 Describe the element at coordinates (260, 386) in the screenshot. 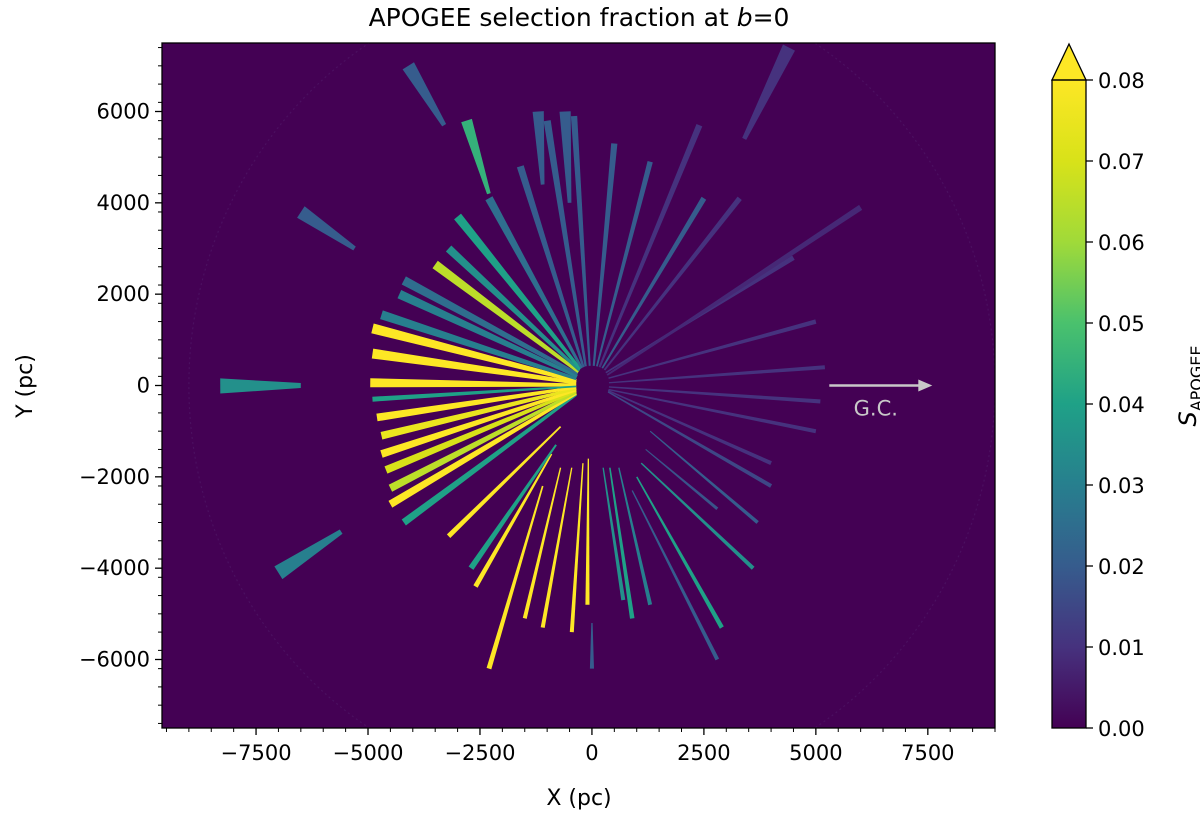

I see `field-outer-w1` at that location.